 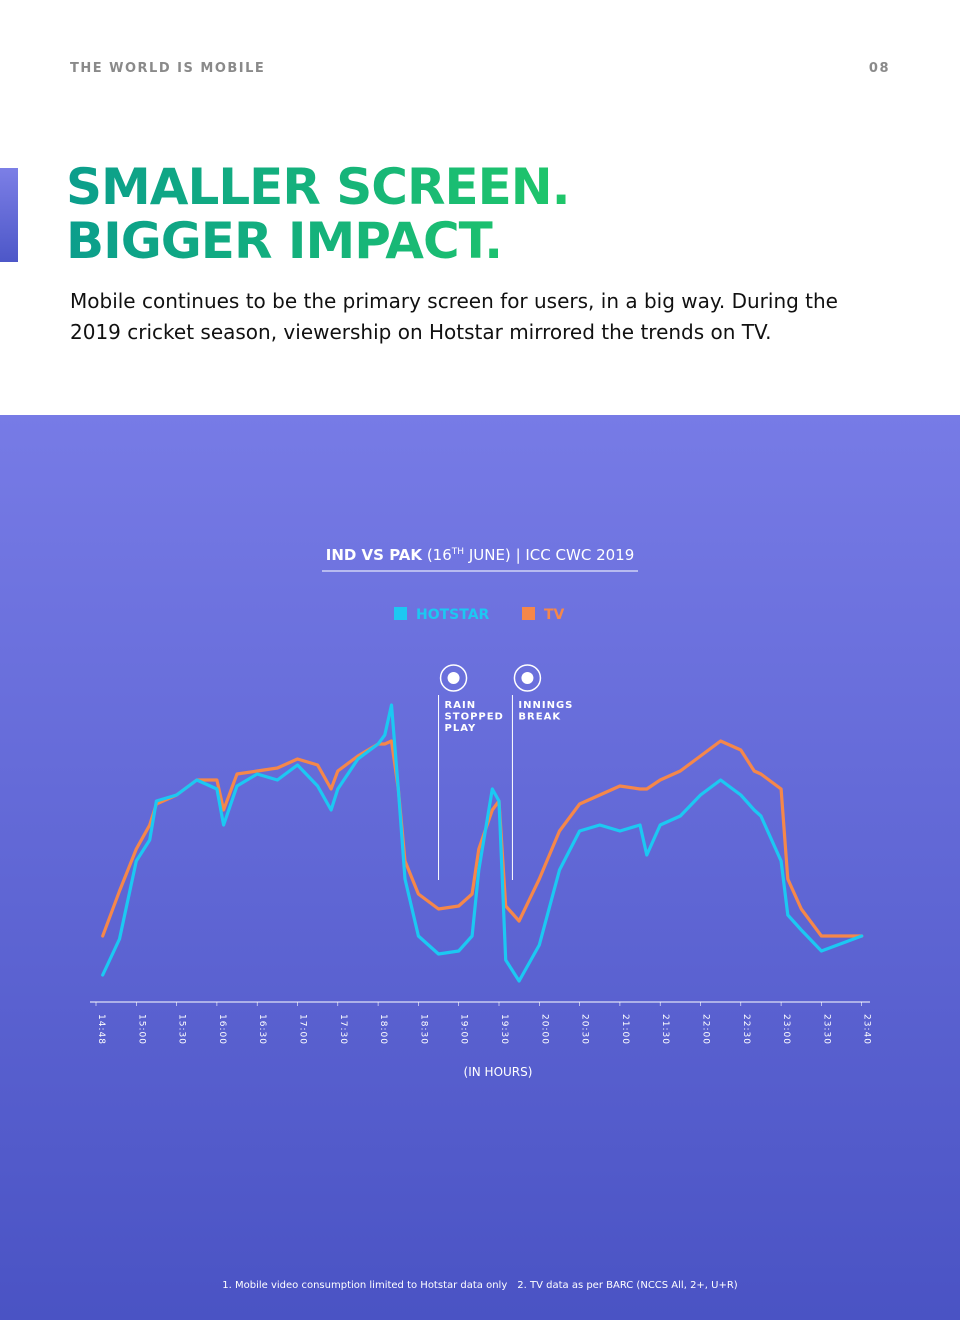 I want to click on x-axis-label: (IN HOURS), so click(x=498, y=1072).